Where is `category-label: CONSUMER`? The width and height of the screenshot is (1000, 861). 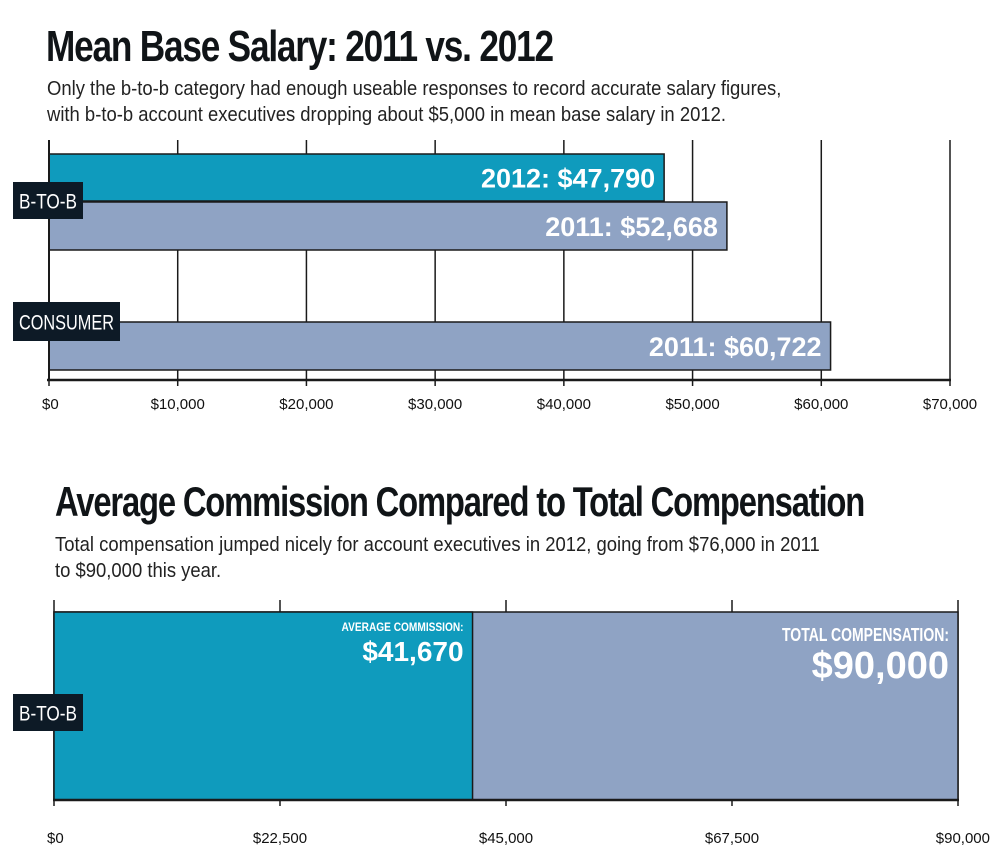 category-label: CONSUMER is located at coordinates (66, 323).